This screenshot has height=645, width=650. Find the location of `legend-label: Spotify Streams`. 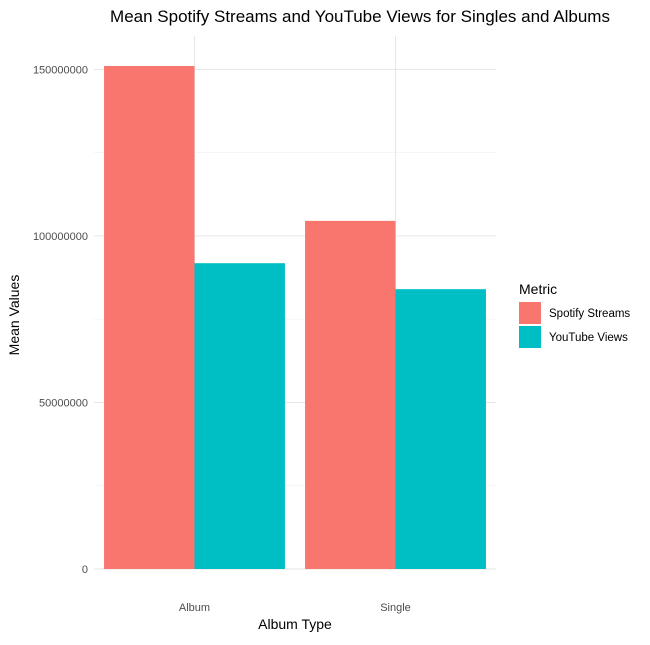

legend-label: Spotify Streams is located at coordinates (589, 314).